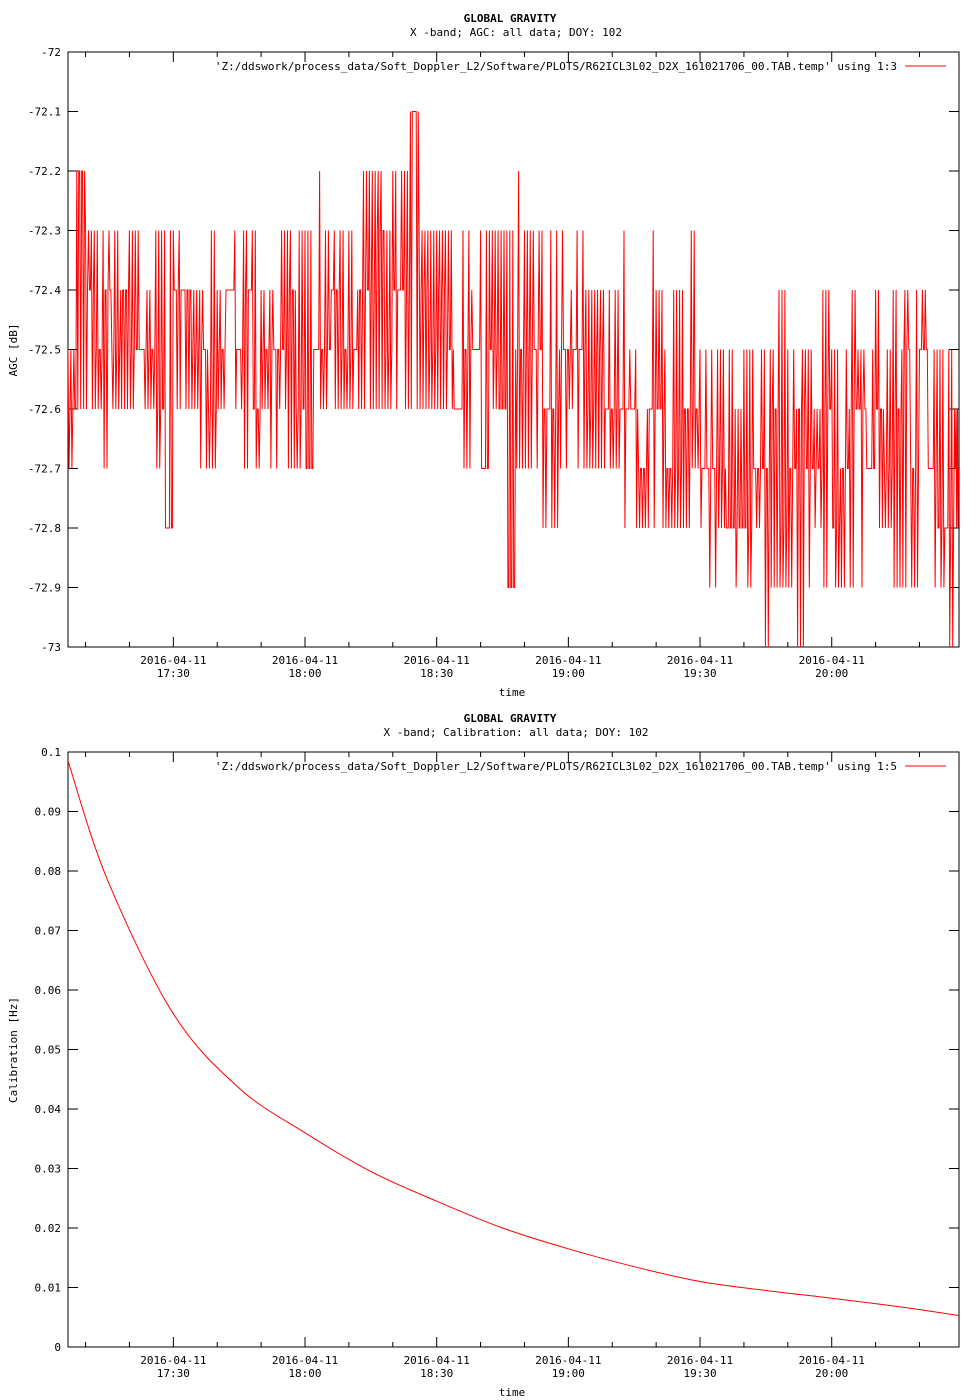  I want to click on agc-y-tick-label: -72.2, so click(44, 171).